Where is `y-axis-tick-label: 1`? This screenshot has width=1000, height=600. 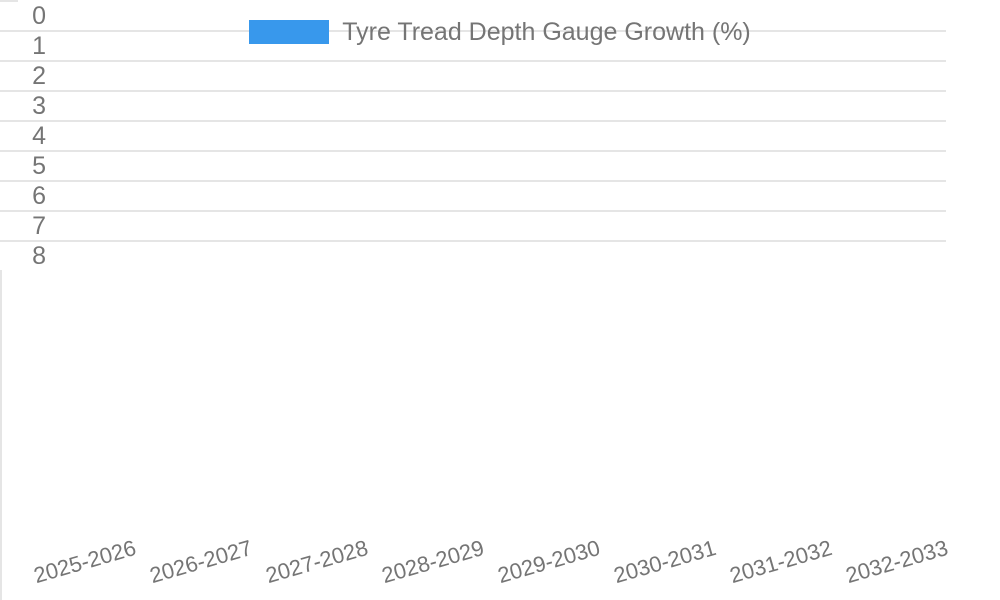
y-axis-tick-label: 1 is located at coordinates (39, 46).